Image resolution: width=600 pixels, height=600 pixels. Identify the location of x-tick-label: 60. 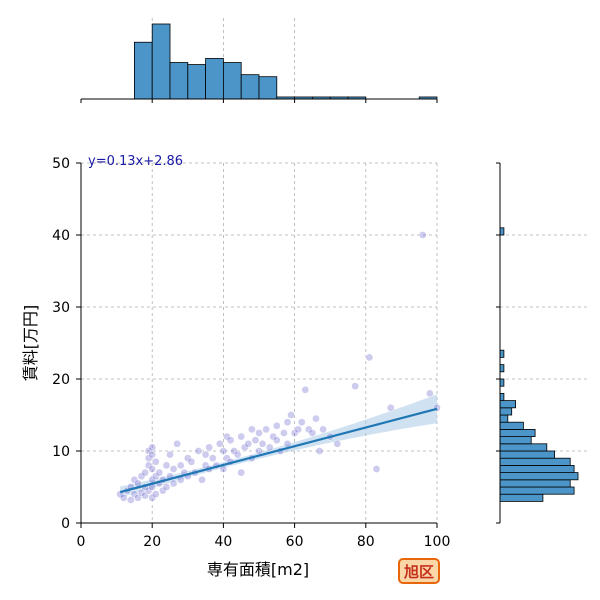
(295, 542).